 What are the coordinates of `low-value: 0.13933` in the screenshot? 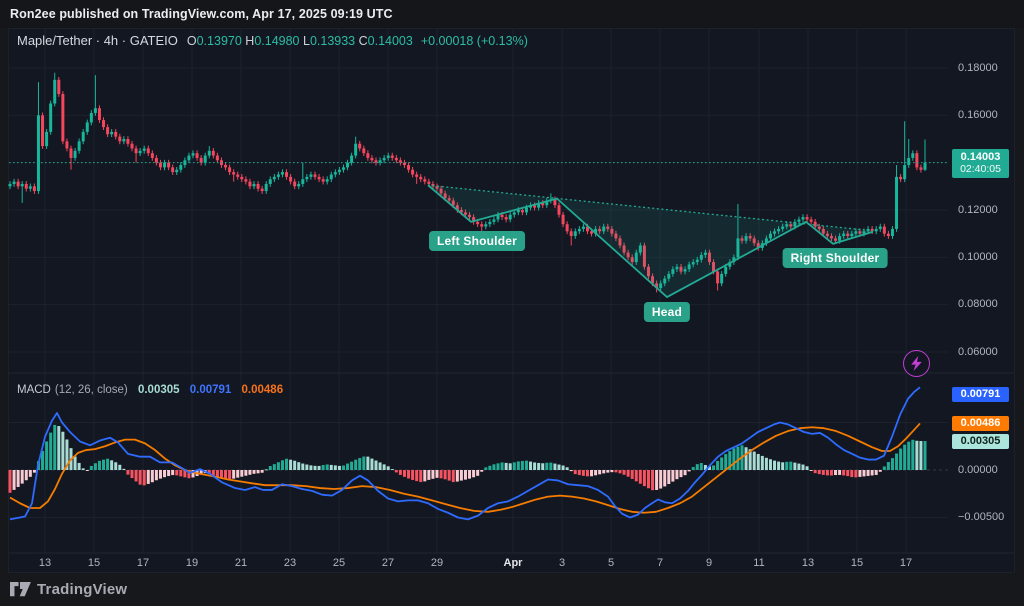 It's located at (332, 41).